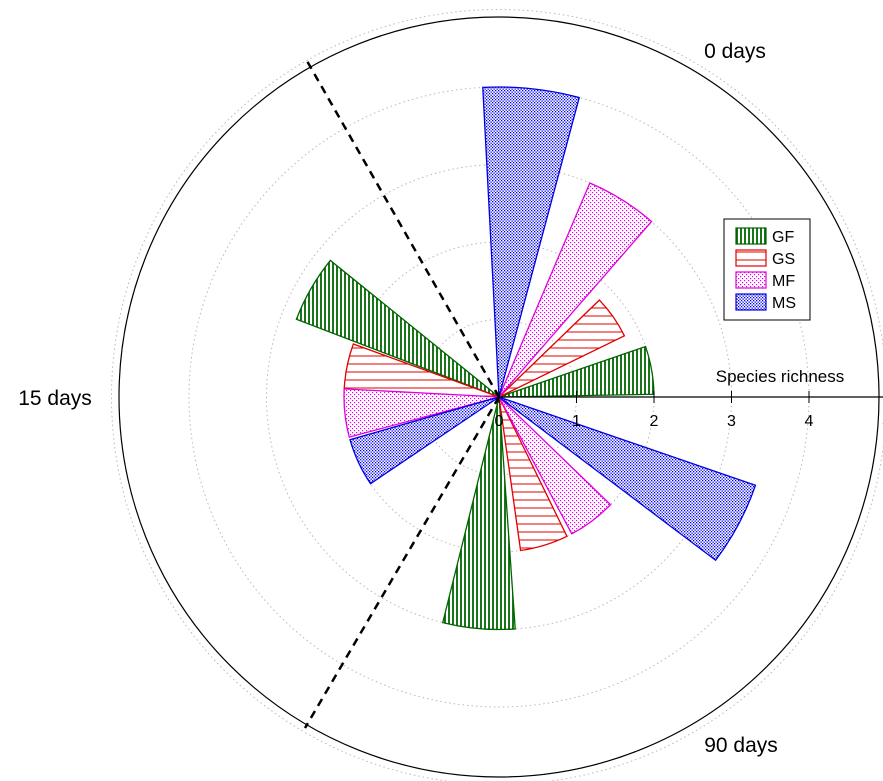  What do you see at coordinates (499, 421) in the screenshot?
I see `radial-tick-label: 0` at bounding box center [499, 421].